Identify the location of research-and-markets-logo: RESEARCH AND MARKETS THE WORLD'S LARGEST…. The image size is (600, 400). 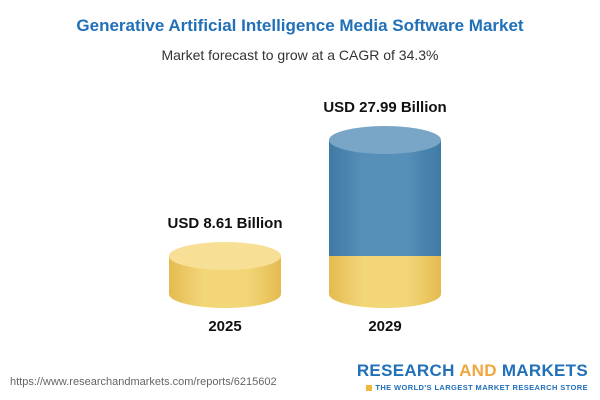
(472, 376).